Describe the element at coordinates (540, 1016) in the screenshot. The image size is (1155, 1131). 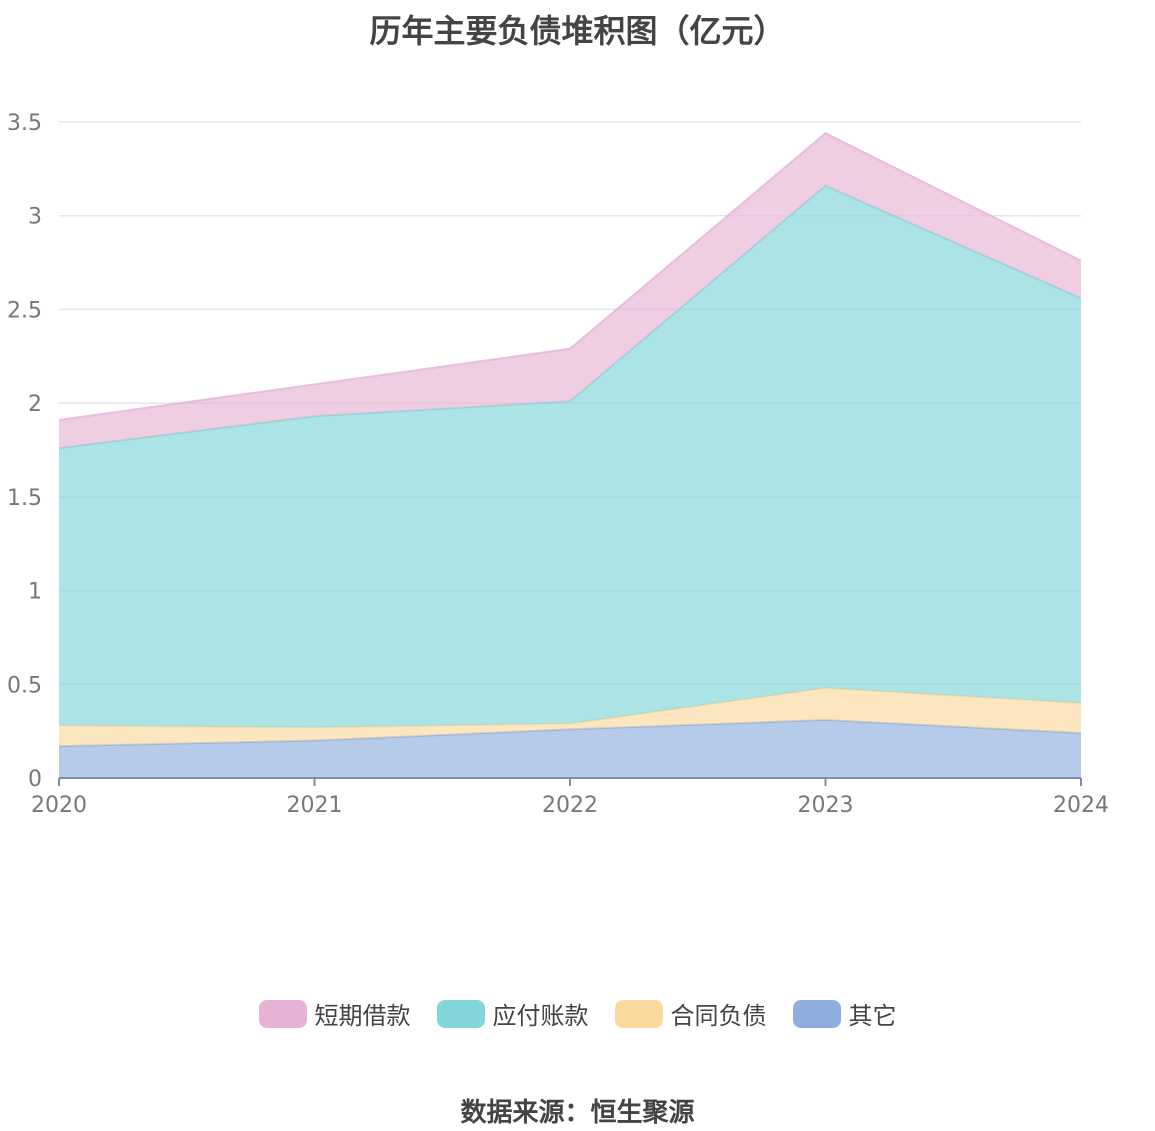
I see `legend-label: 应付账款` at that location.